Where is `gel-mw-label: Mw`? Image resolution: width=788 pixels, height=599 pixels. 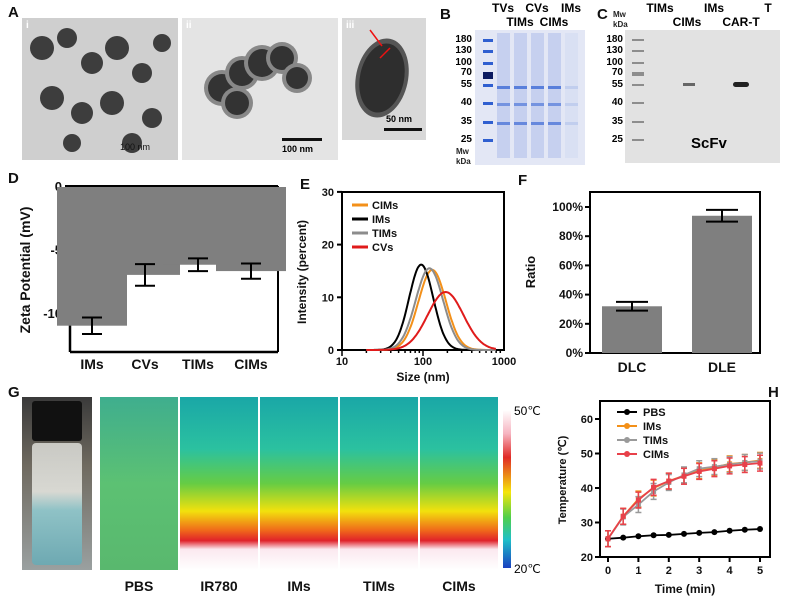
gel-mw-label: Mw is located at coordinates (462, 151).